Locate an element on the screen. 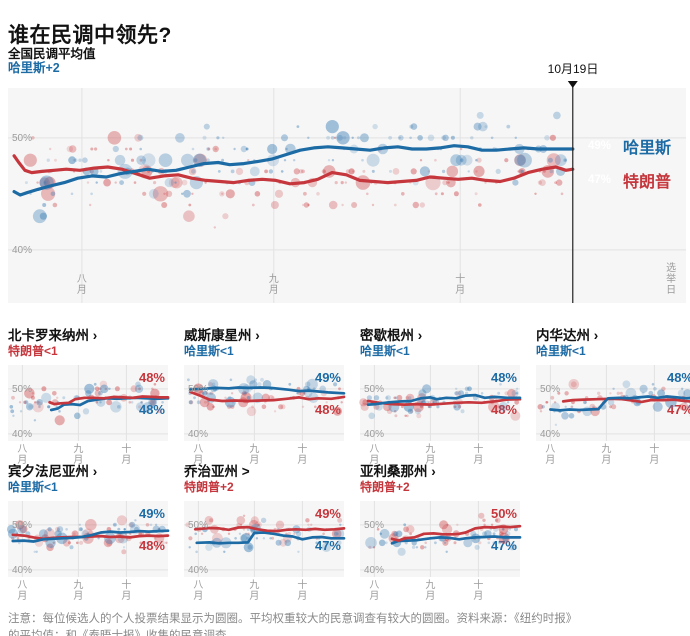 The image size is (690, 636). georgia-chart-svg: 50% 40% 八月 九月 十月 is located at coordinates (265, 551).